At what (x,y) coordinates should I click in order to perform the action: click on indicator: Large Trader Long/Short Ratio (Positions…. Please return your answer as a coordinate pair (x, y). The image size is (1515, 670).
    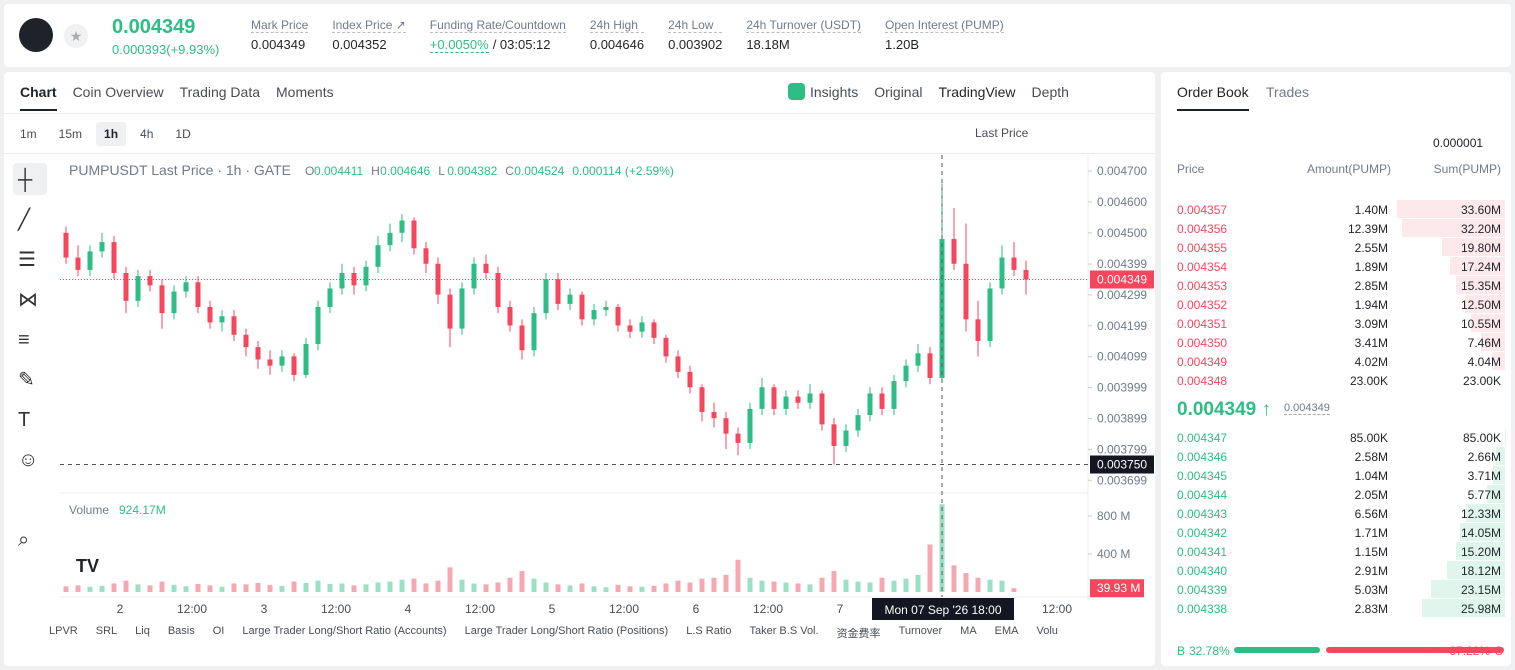
    Looking at the image, I should click on (566, 631).